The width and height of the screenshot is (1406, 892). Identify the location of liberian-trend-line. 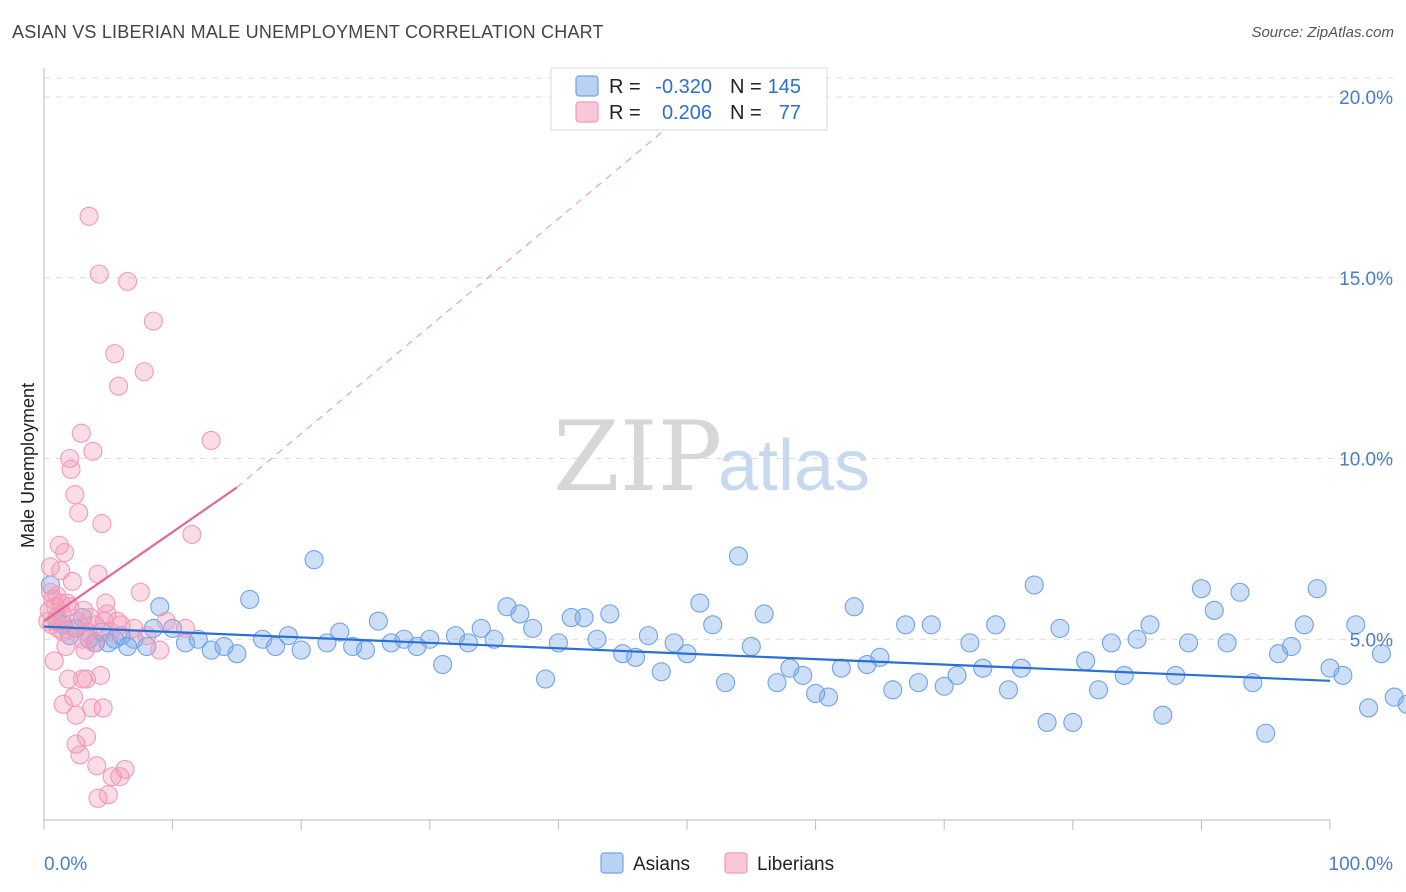
(140, 554).